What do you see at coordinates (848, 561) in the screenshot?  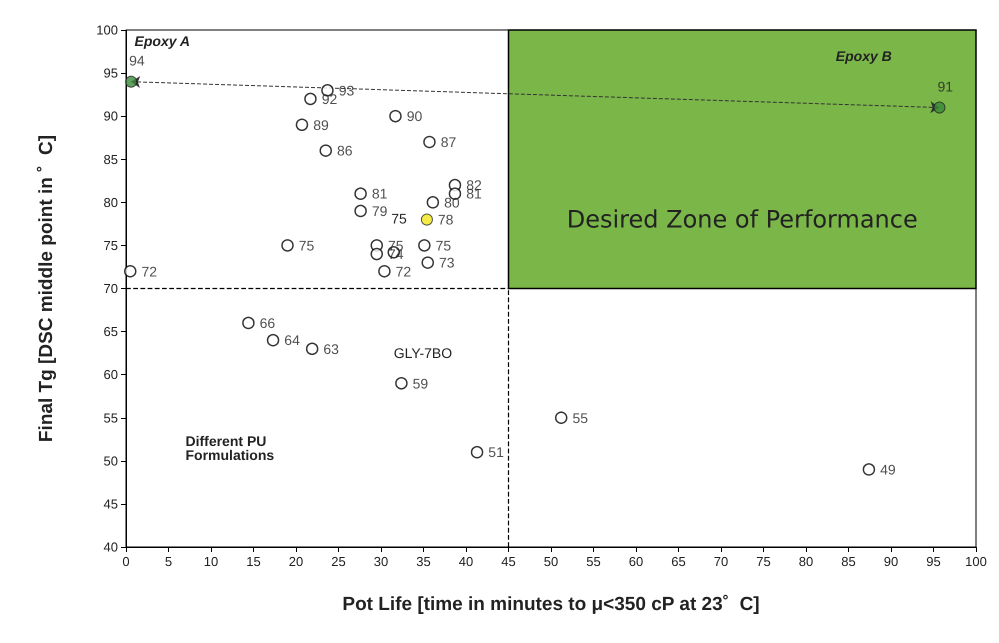 I see `x-tick-label: 85` at bounding box center [848, 561].